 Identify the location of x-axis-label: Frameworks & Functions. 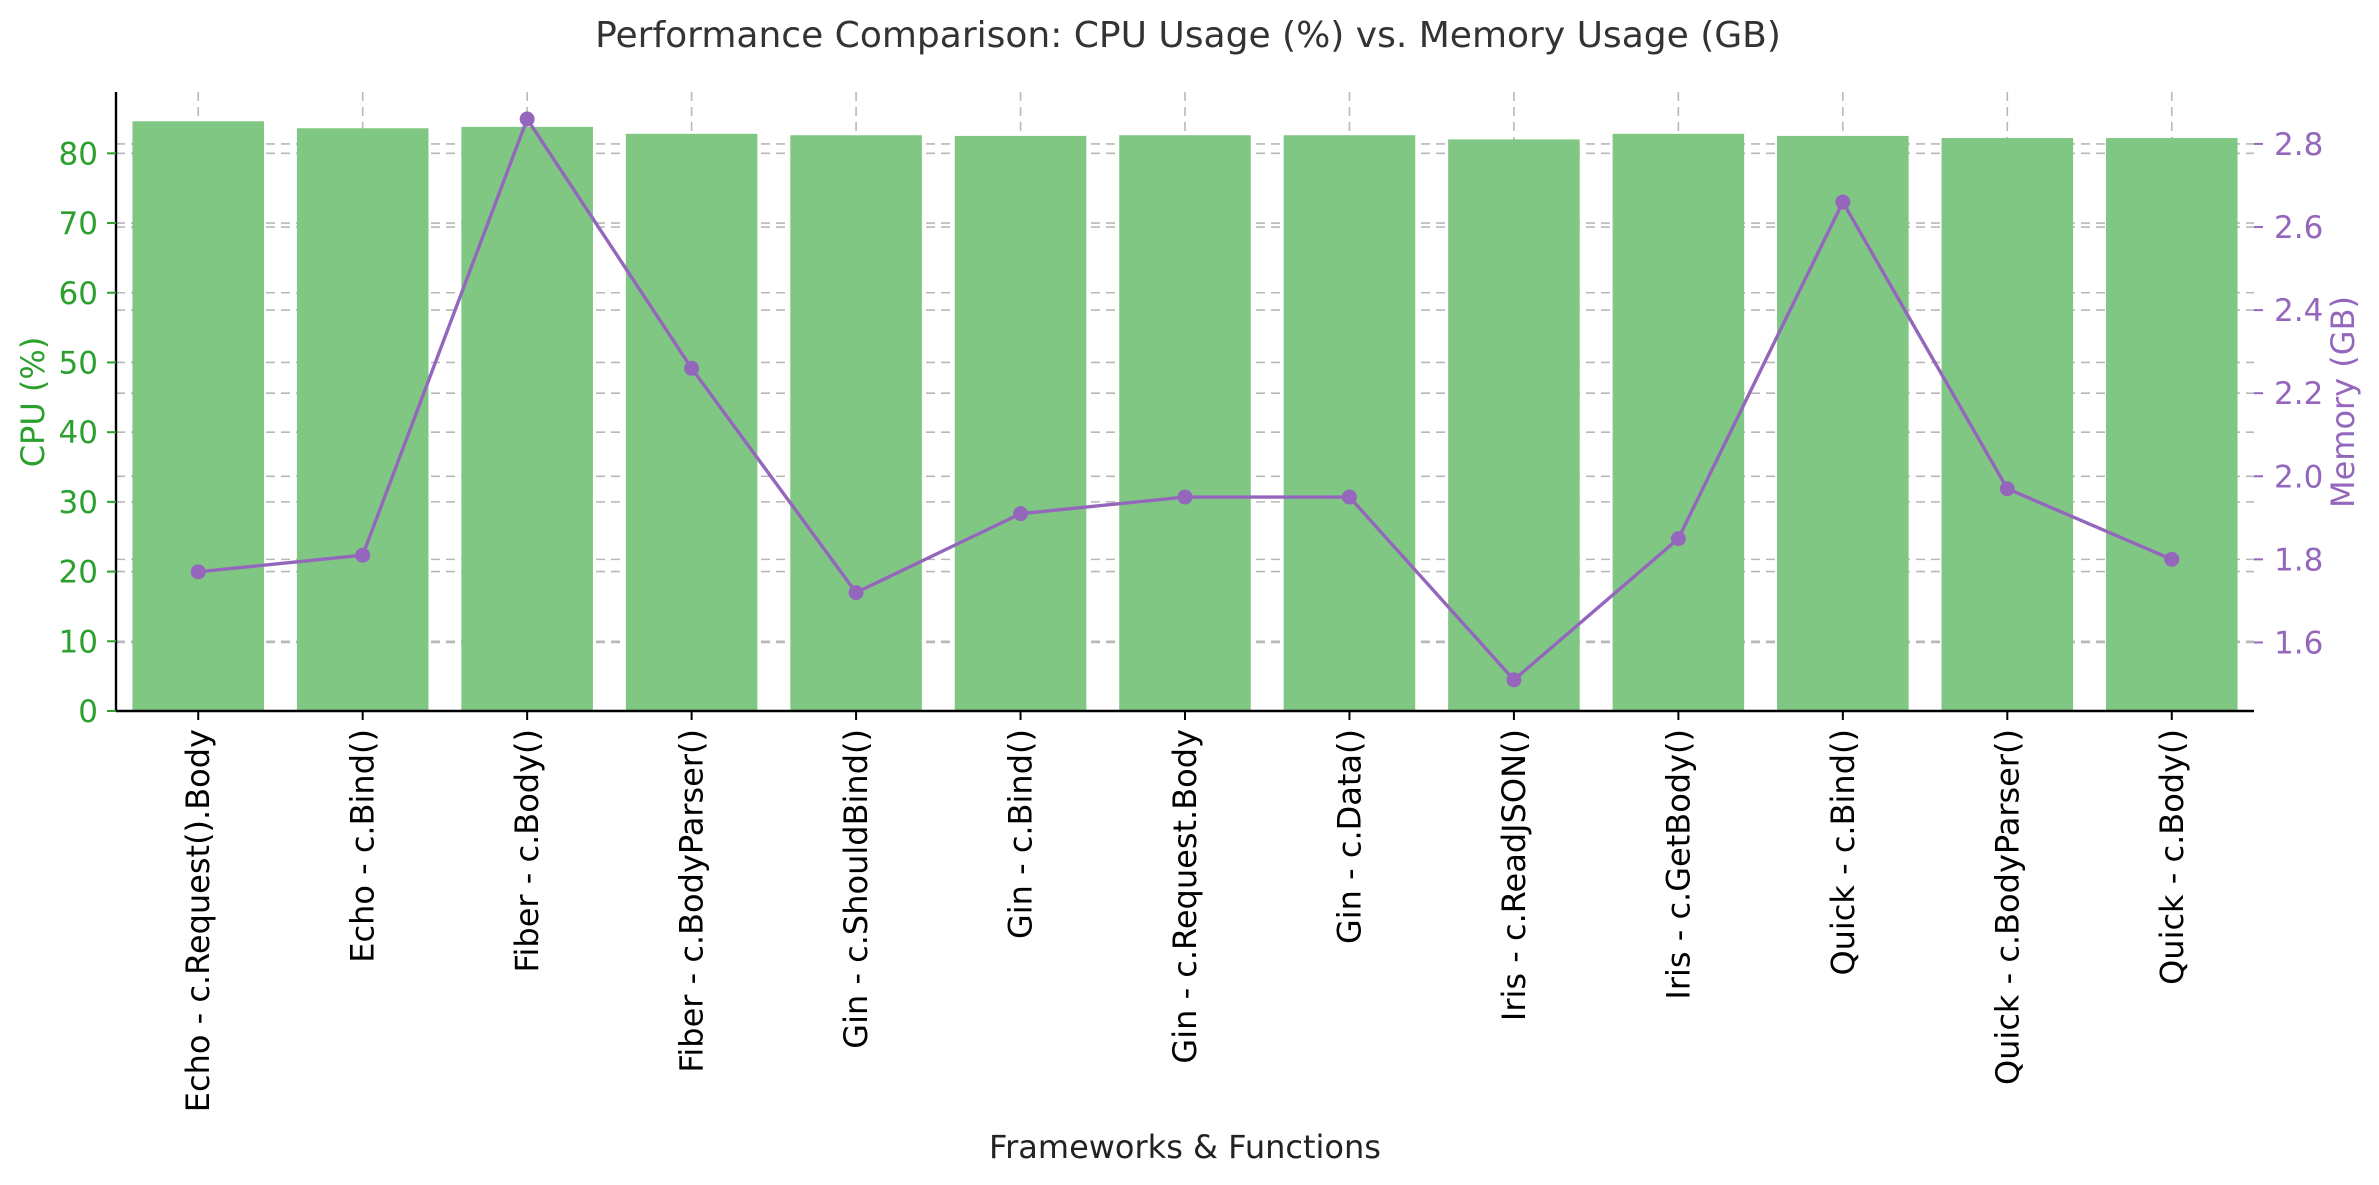
(1185, 1147).